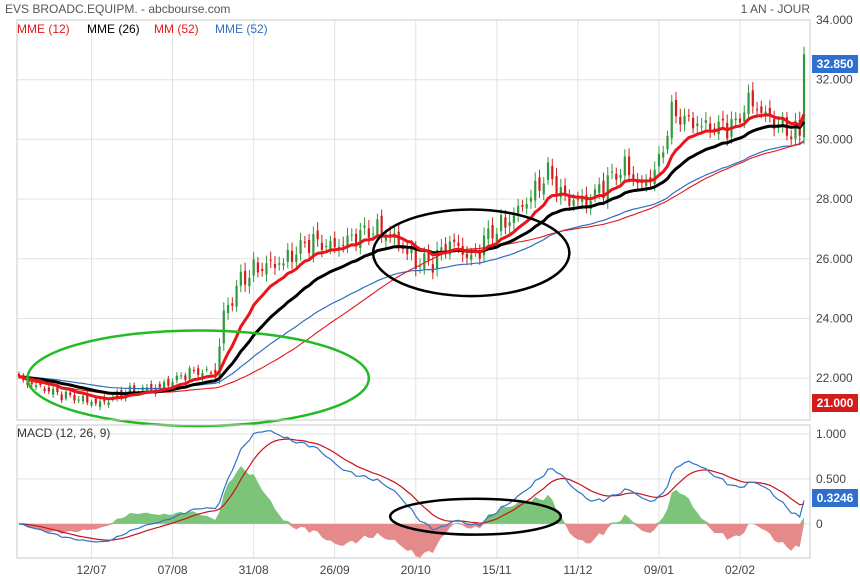 The width and height of the screenshot is (860, 585). What do you see at coordinates (835, 64) in the screenshot?
I see `last-price-badge: 32.850` at bounding box center [835, 64].